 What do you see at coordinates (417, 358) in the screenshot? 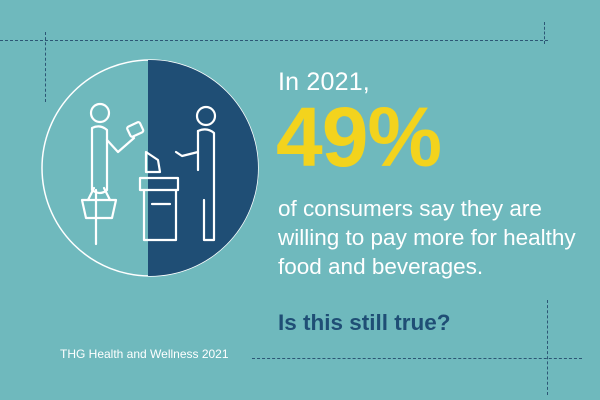
I see `dashed-line-bottom` at bounding box center [417, 358].